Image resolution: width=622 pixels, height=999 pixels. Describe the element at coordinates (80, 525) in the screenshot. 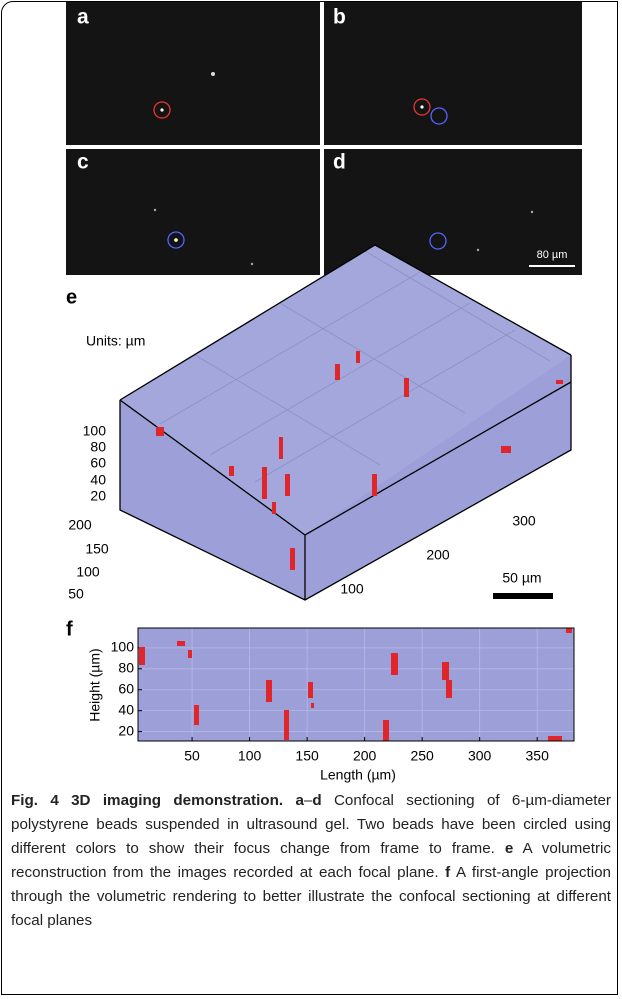

I see `depth-tick-label: 200` at that location.